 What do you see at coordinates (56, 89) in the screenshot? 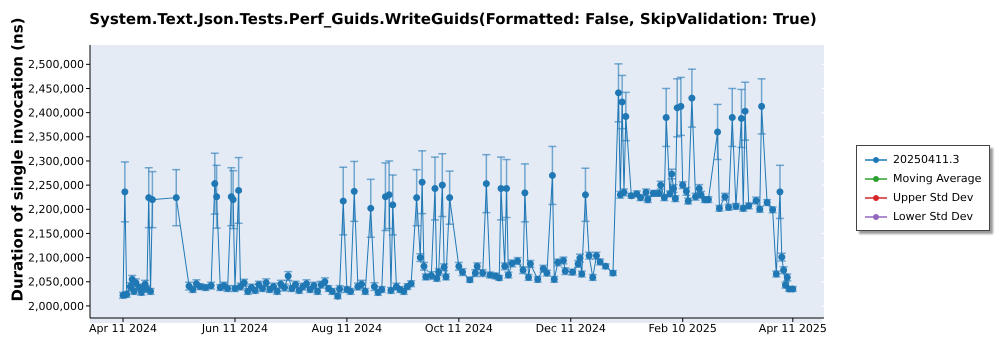
I see `y-tick-label: 2,450,000` at bounding box center [56, 89].